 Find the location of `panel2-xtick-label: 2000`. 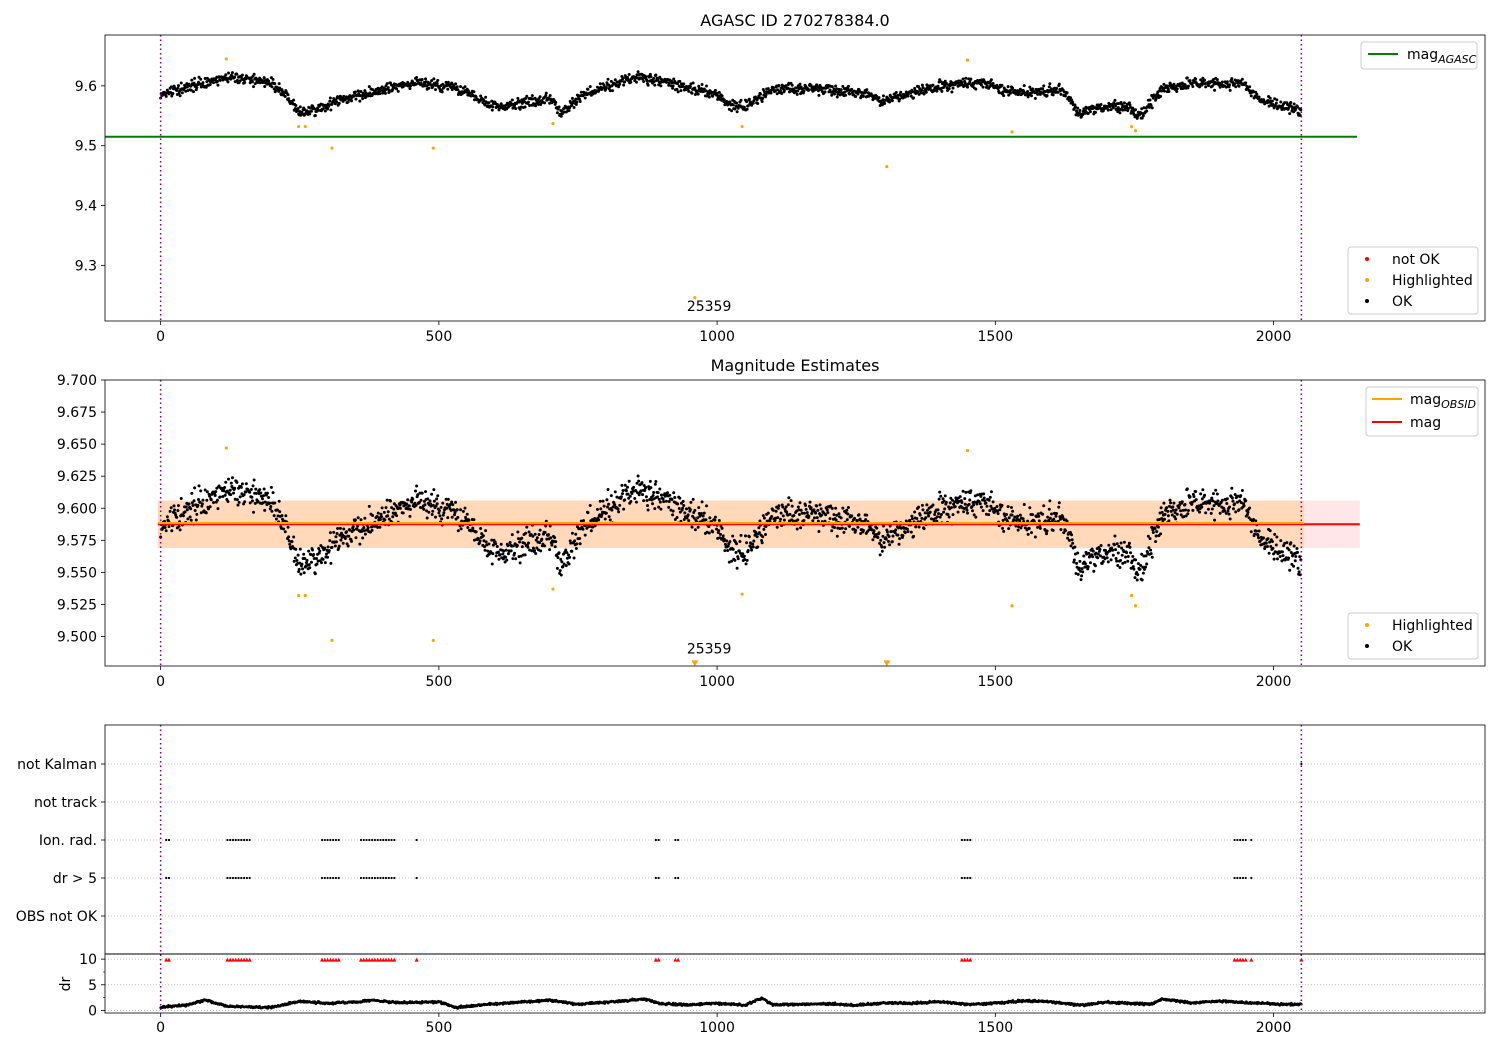

panel2-xtick-label: 2000 is located at coordinates (1274, 682).